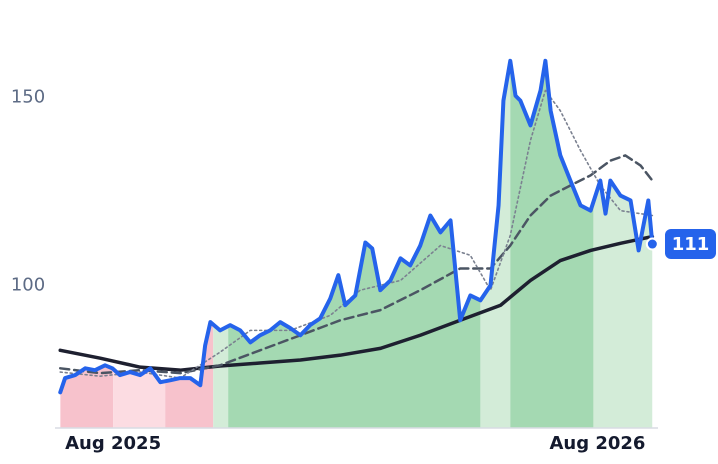 The image size is (718, 464). I want to click on last-value-label: 111, so click(691, 244).